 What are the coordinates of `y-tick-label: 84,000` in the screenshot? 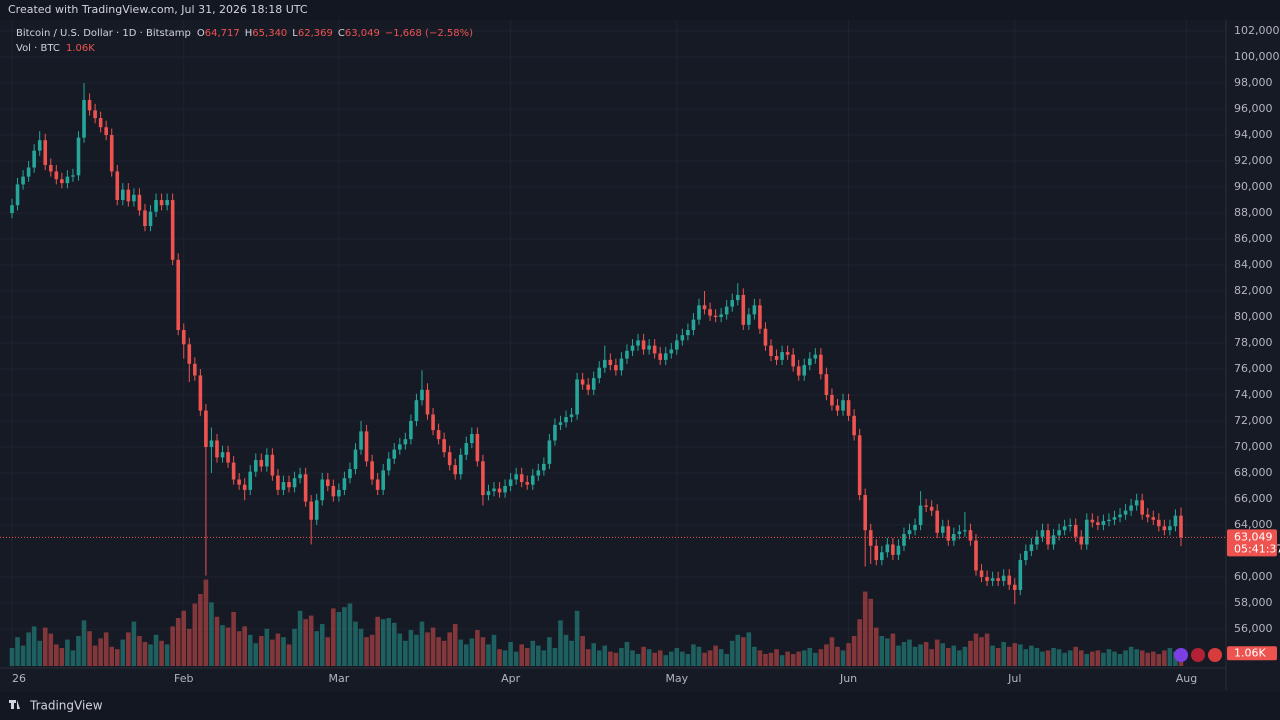 It's located at (1253, 264).